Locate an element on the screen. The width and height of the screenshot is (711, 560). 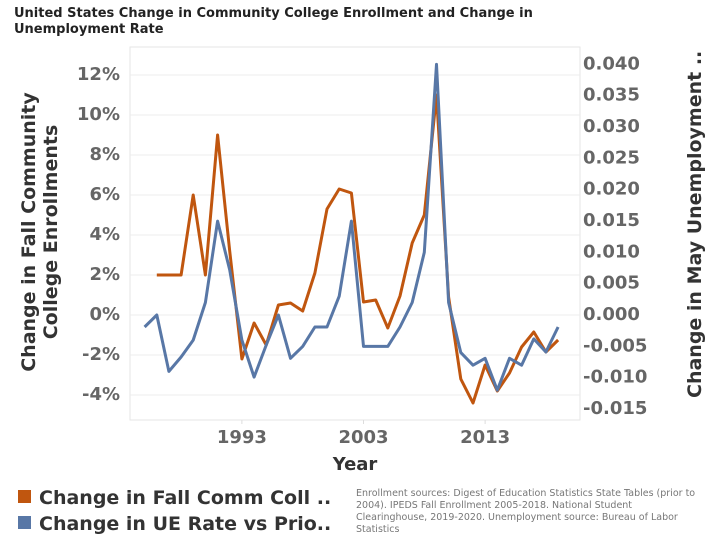
y2-tick-label: 0.020 is located at coordinates (611, 189).